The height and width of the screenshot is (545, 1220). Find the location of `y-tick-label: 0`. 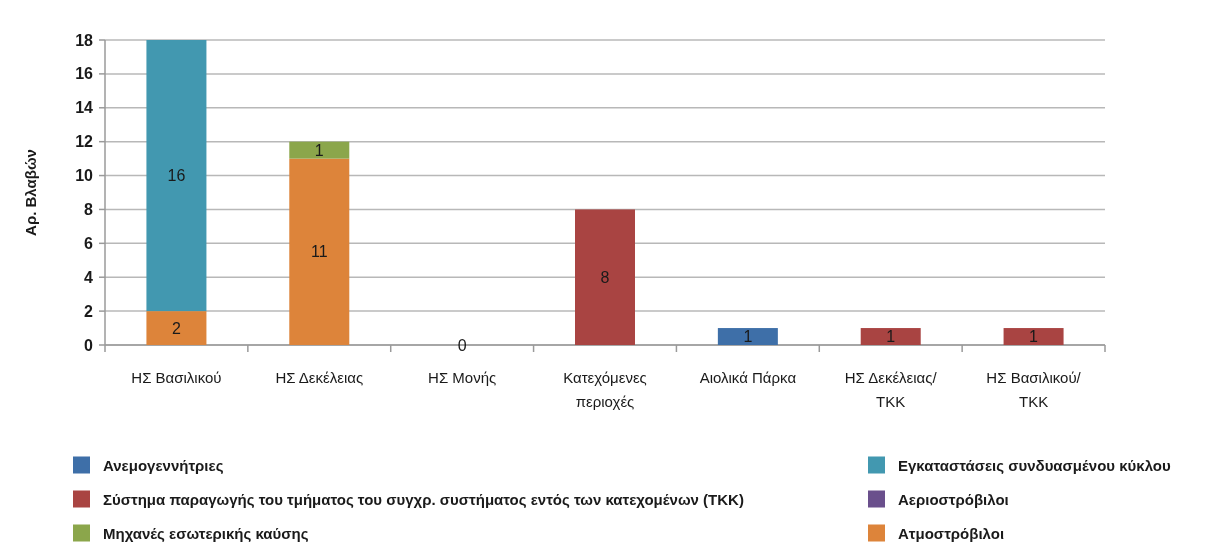

y-tick-label: 0 is located at coordinates (89, 345).